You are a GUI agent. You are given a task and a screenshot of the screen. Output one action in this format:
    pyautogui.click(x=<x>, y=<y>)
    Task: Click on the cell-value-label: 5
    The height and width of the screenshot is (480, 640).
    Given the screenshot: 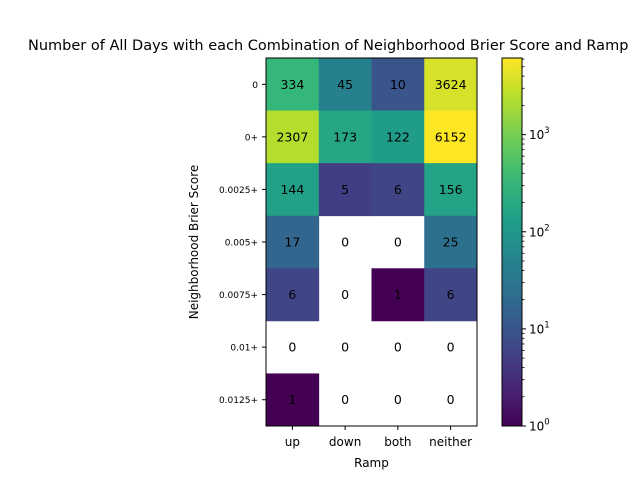 What is the action you would take?
    pyautogui.click(x=345, y=189)
    